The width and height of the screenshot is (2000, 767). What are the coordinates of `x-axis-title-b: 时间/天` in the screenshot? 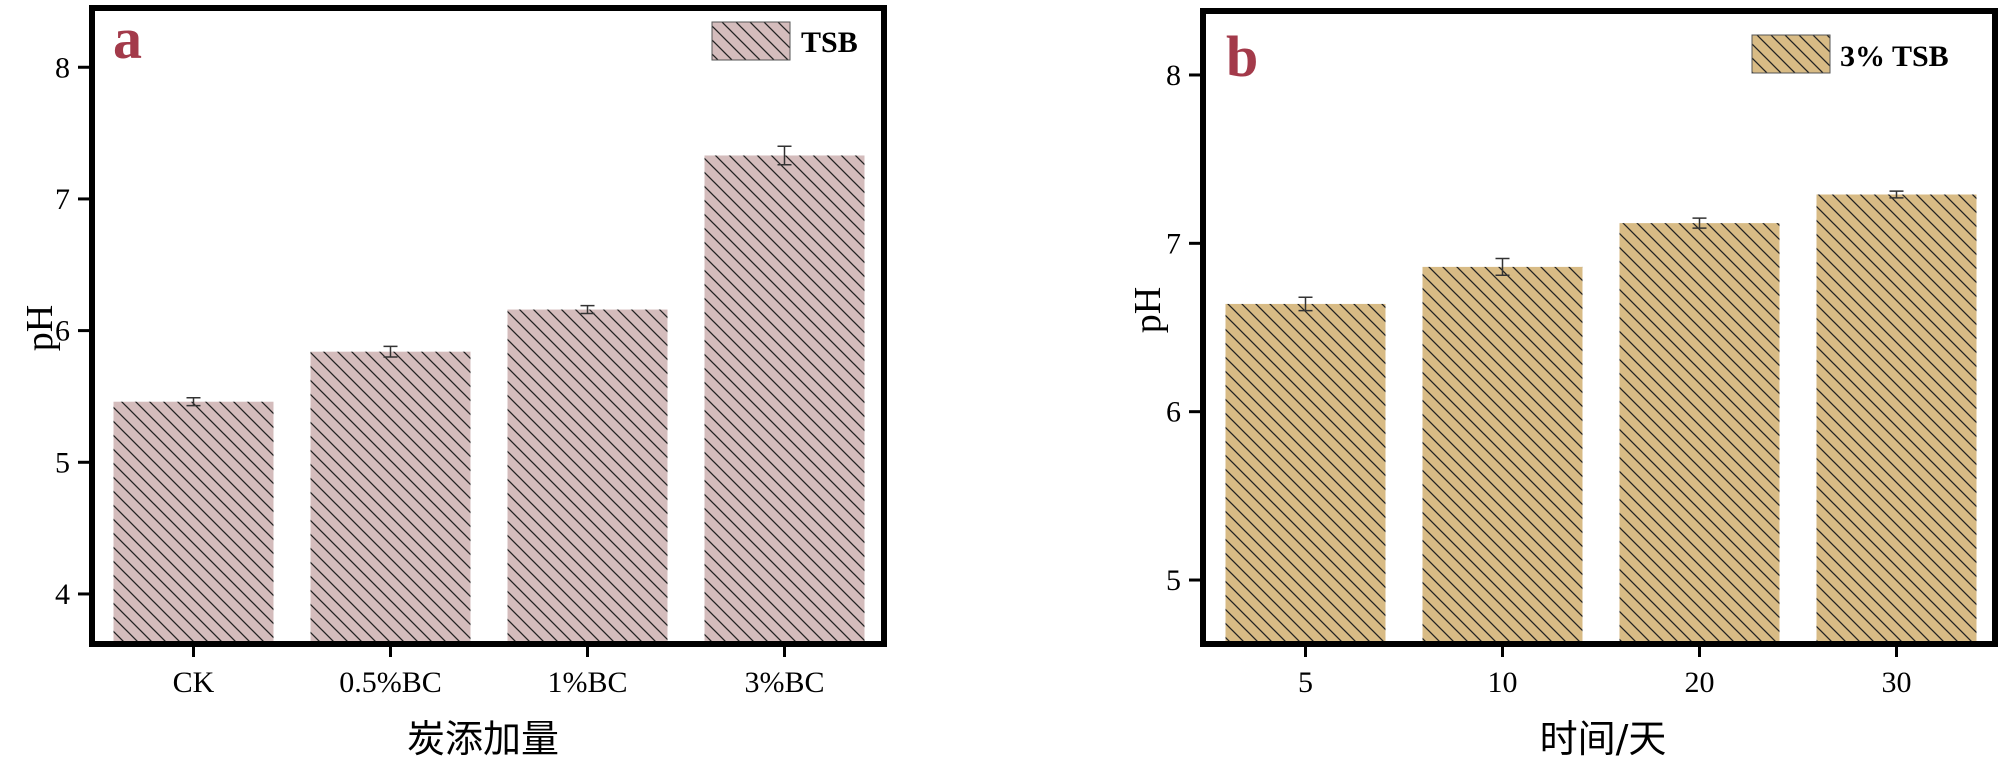 It's located at (1603, 739).